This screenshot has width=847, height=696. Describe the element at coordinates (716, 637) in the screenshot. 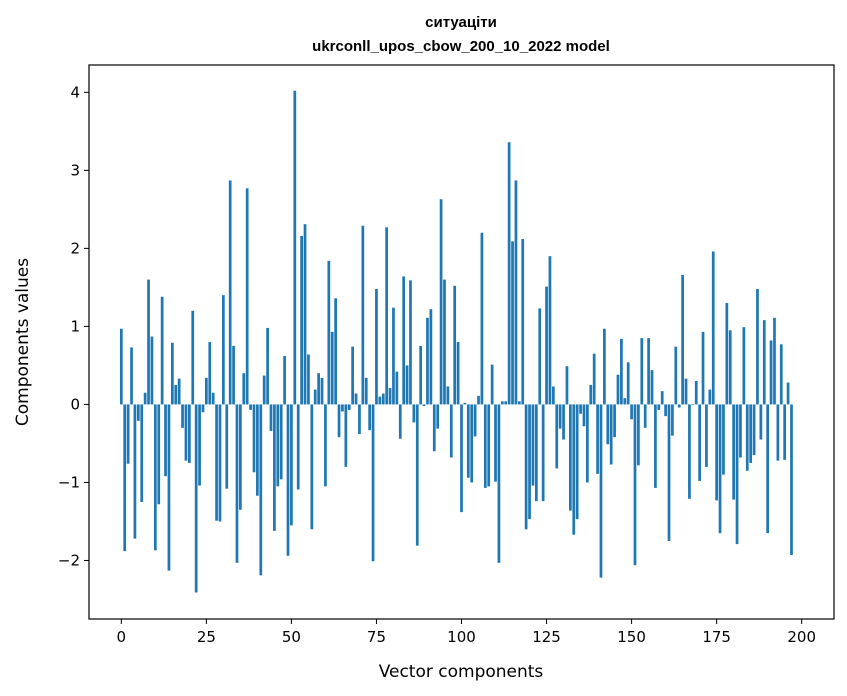

I see `x-tick-label: 175` at that location.